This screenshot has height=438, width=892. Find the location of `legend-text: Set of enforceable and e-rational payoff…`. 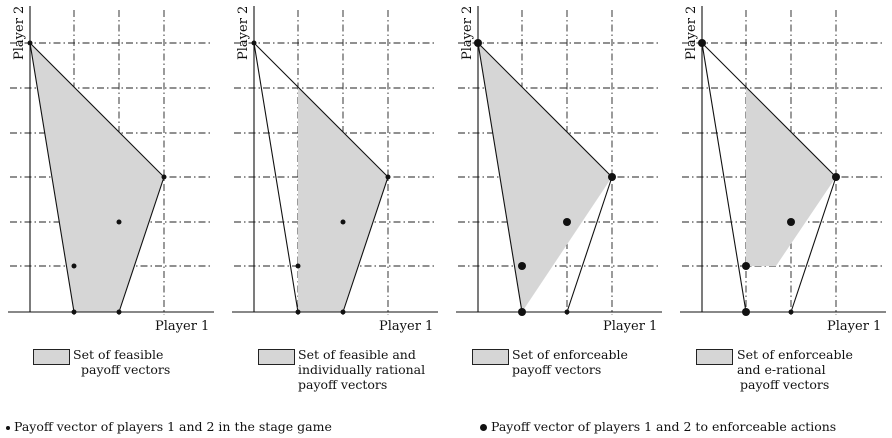

legend-text: Set of enforceable and e-rational payoff… is located at coordinates (795, 369).